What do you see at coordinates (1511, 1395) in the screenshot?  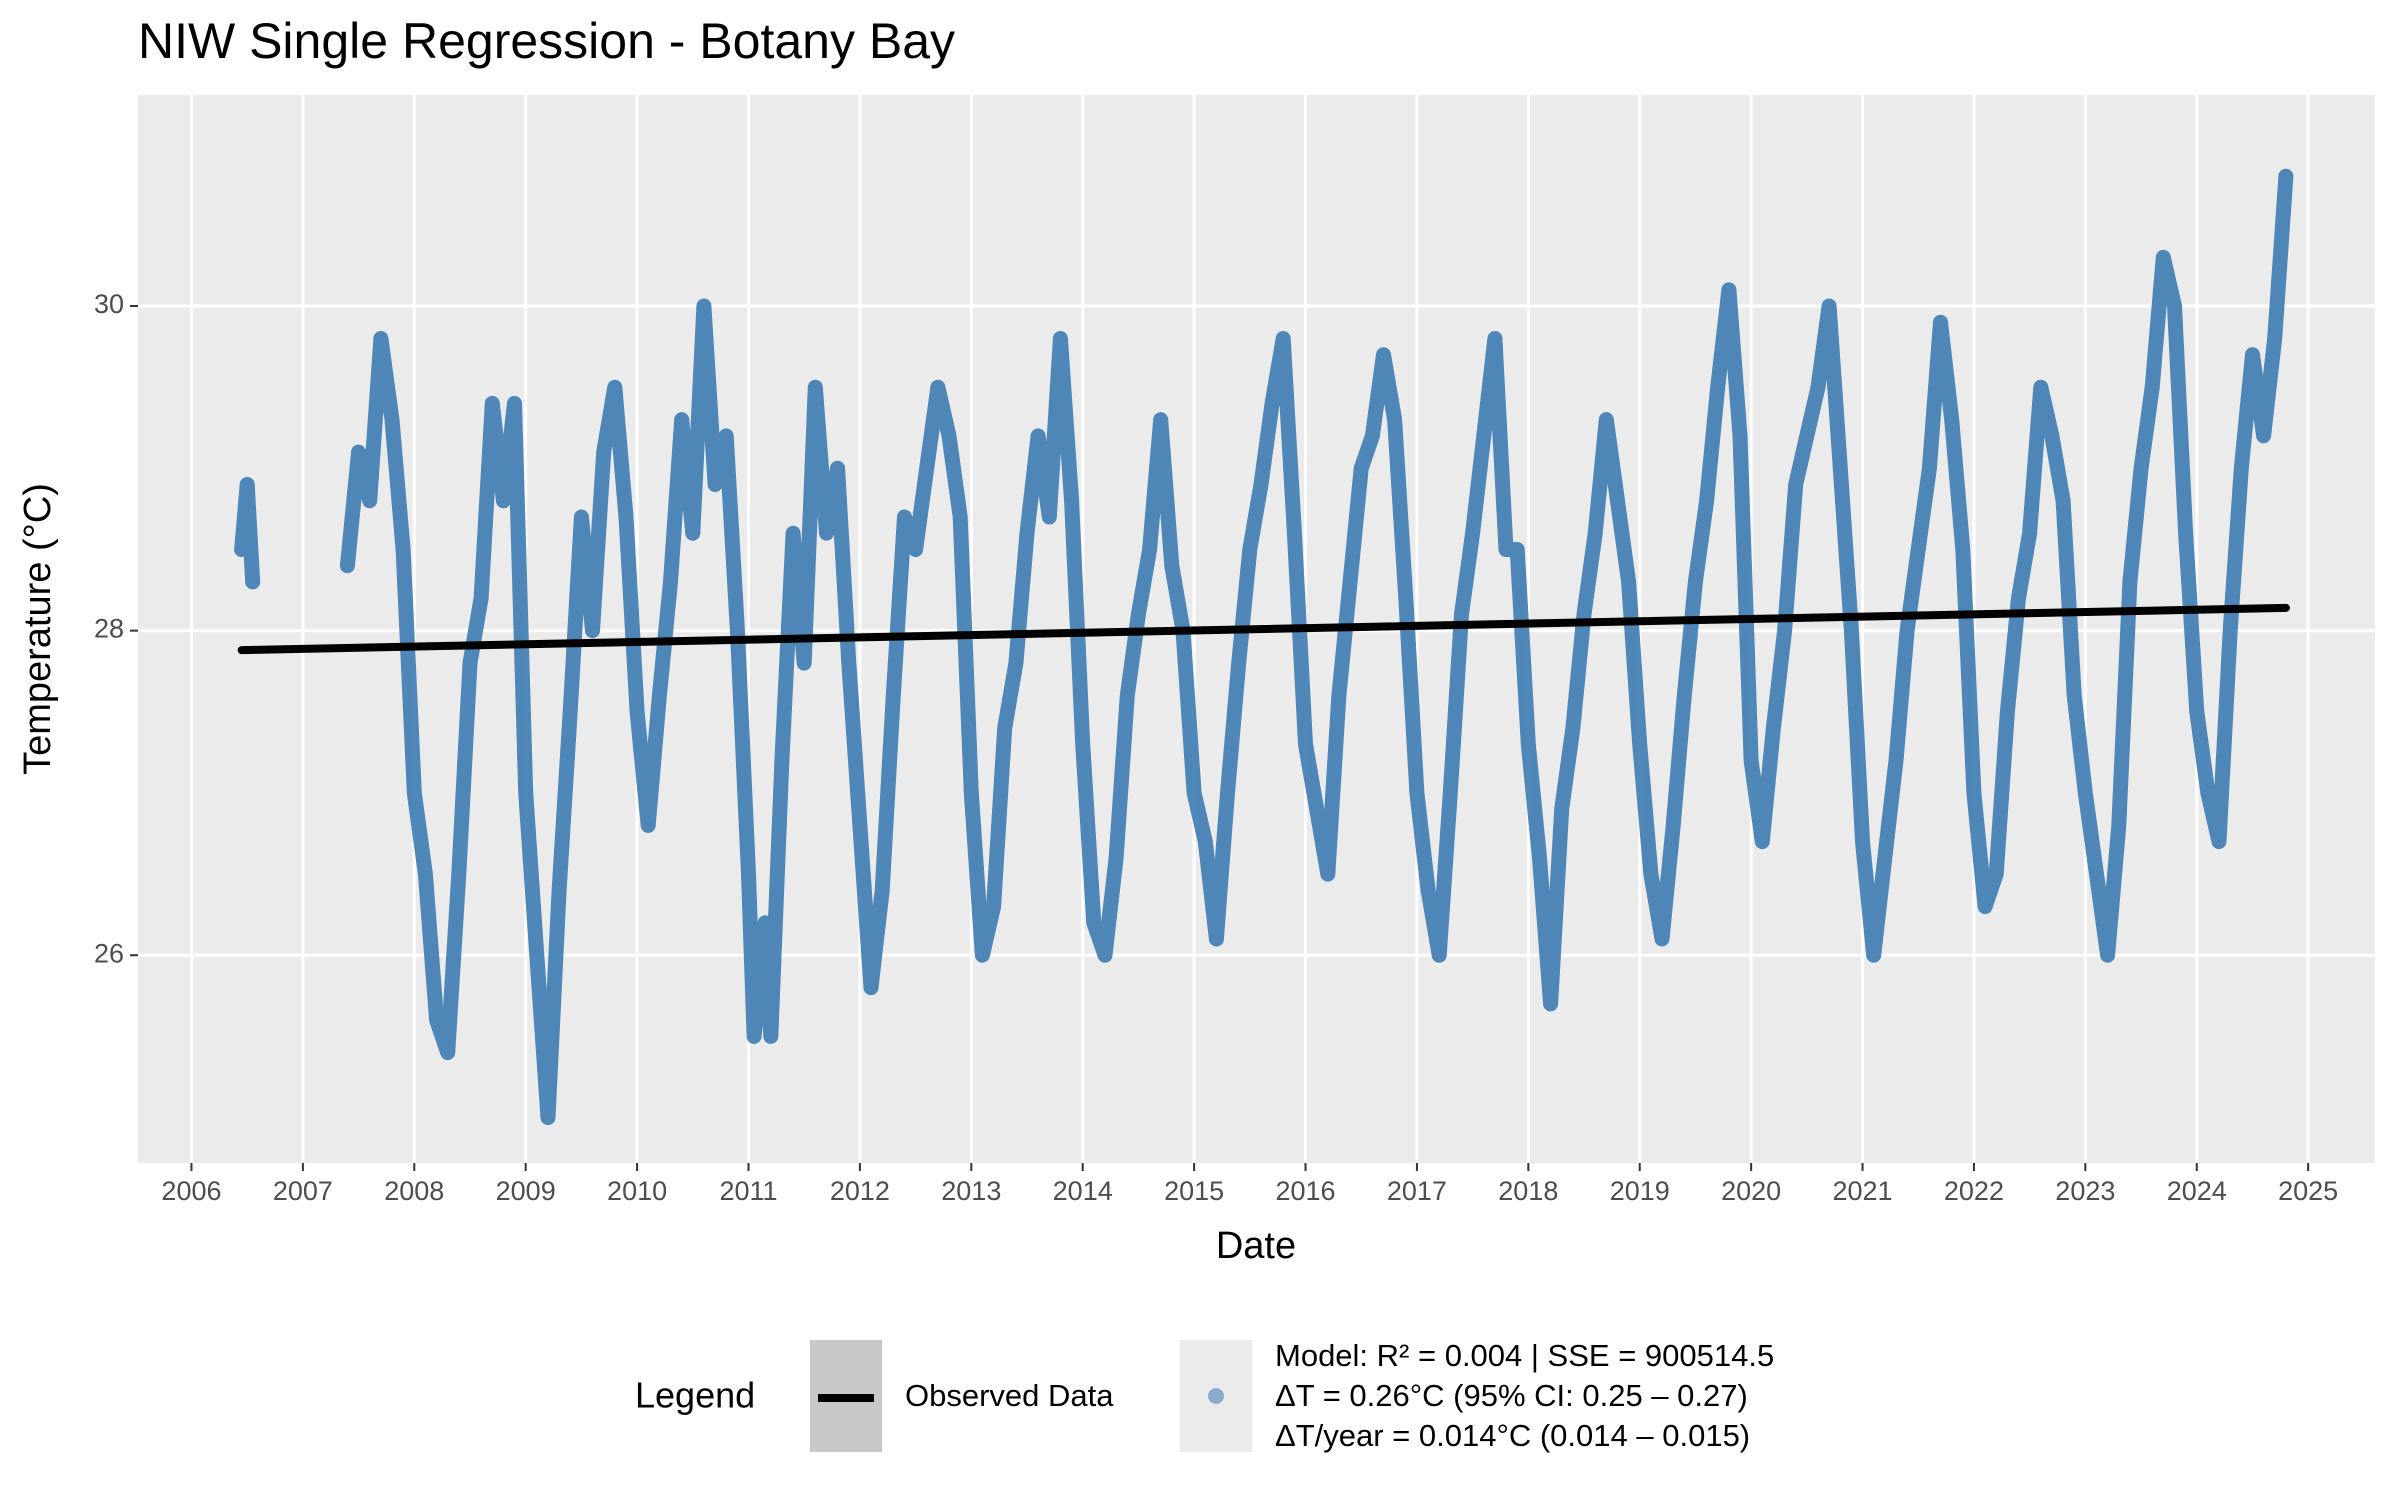 I see `legend-label: ΔT = 0.26°C (95% CI: 0.25 – 0.27)` at bounding box center [1511, 1395].